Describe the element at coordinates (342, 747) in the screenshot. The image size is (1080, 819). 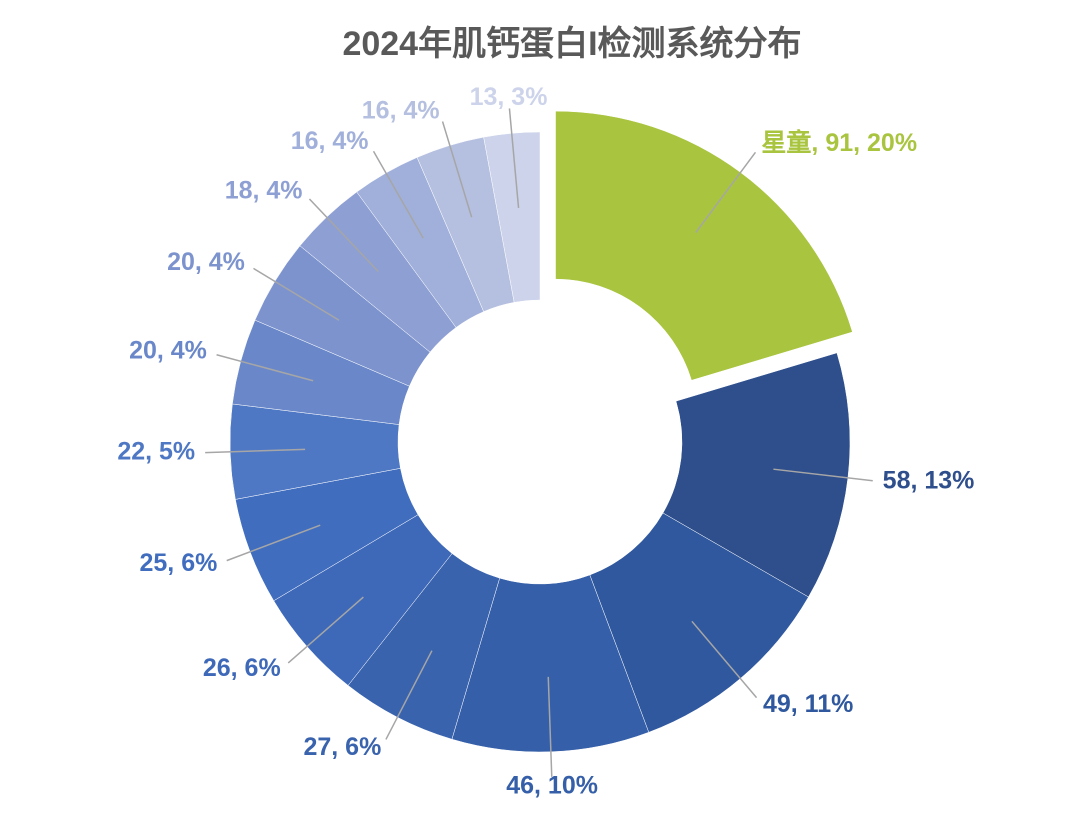
I see `data-label: 27, 6%` at that location.